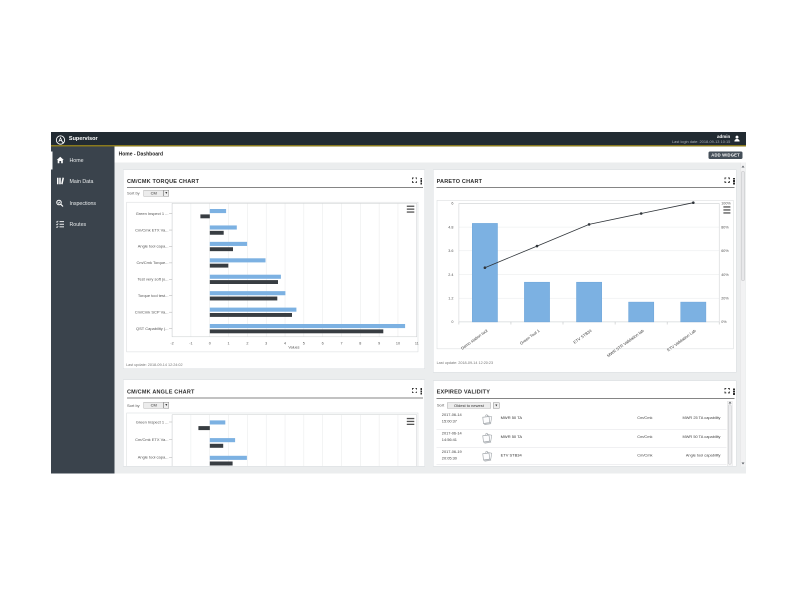 Image resolution: width=809 pixels, height=594 pixels. What do you see at coordinates (248, 343) in the screenshot?
I see `svg-text: 2` at bounding box center [248, 343].